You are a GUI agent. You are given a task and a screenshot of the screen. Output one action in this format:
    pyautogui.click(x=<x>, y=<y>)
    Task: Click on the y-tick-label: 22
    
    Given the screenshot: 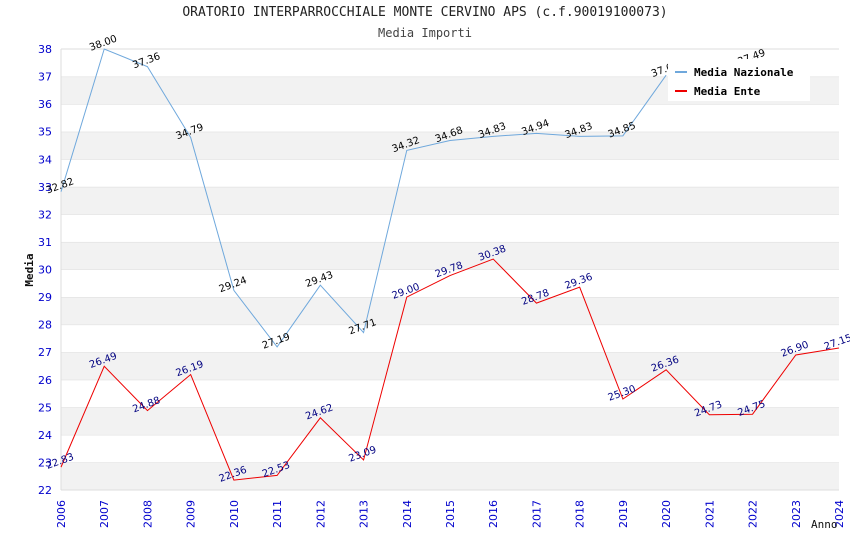 What is the action you would take?
    pyautogui.click(x=45, y=490)
    